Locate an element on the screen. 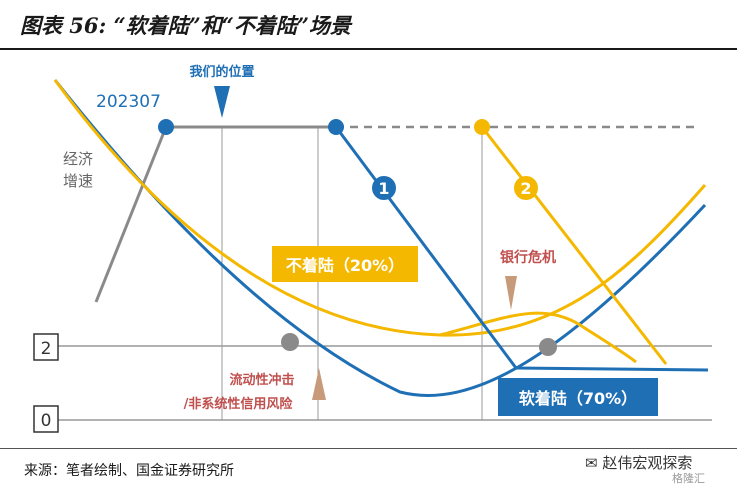  bank-crisis-arrow is located at coordinates (511, 293).